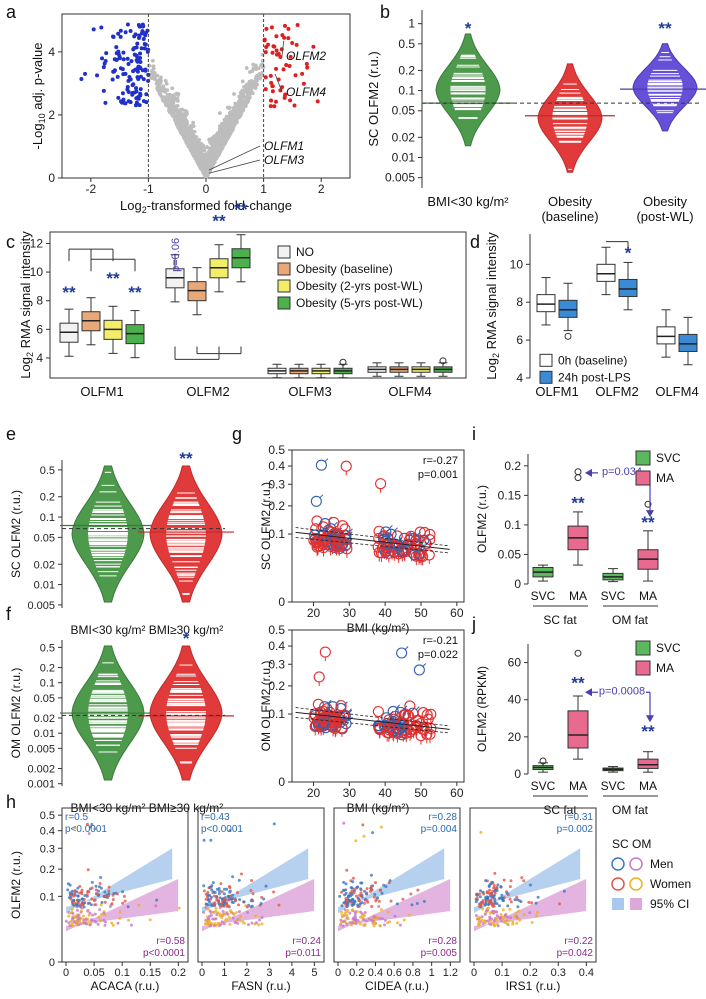 The height and width of the screenshot is (999, 706). I want to click on y-axis-label: Log2 RMA signal intensity, so click(26, 305).